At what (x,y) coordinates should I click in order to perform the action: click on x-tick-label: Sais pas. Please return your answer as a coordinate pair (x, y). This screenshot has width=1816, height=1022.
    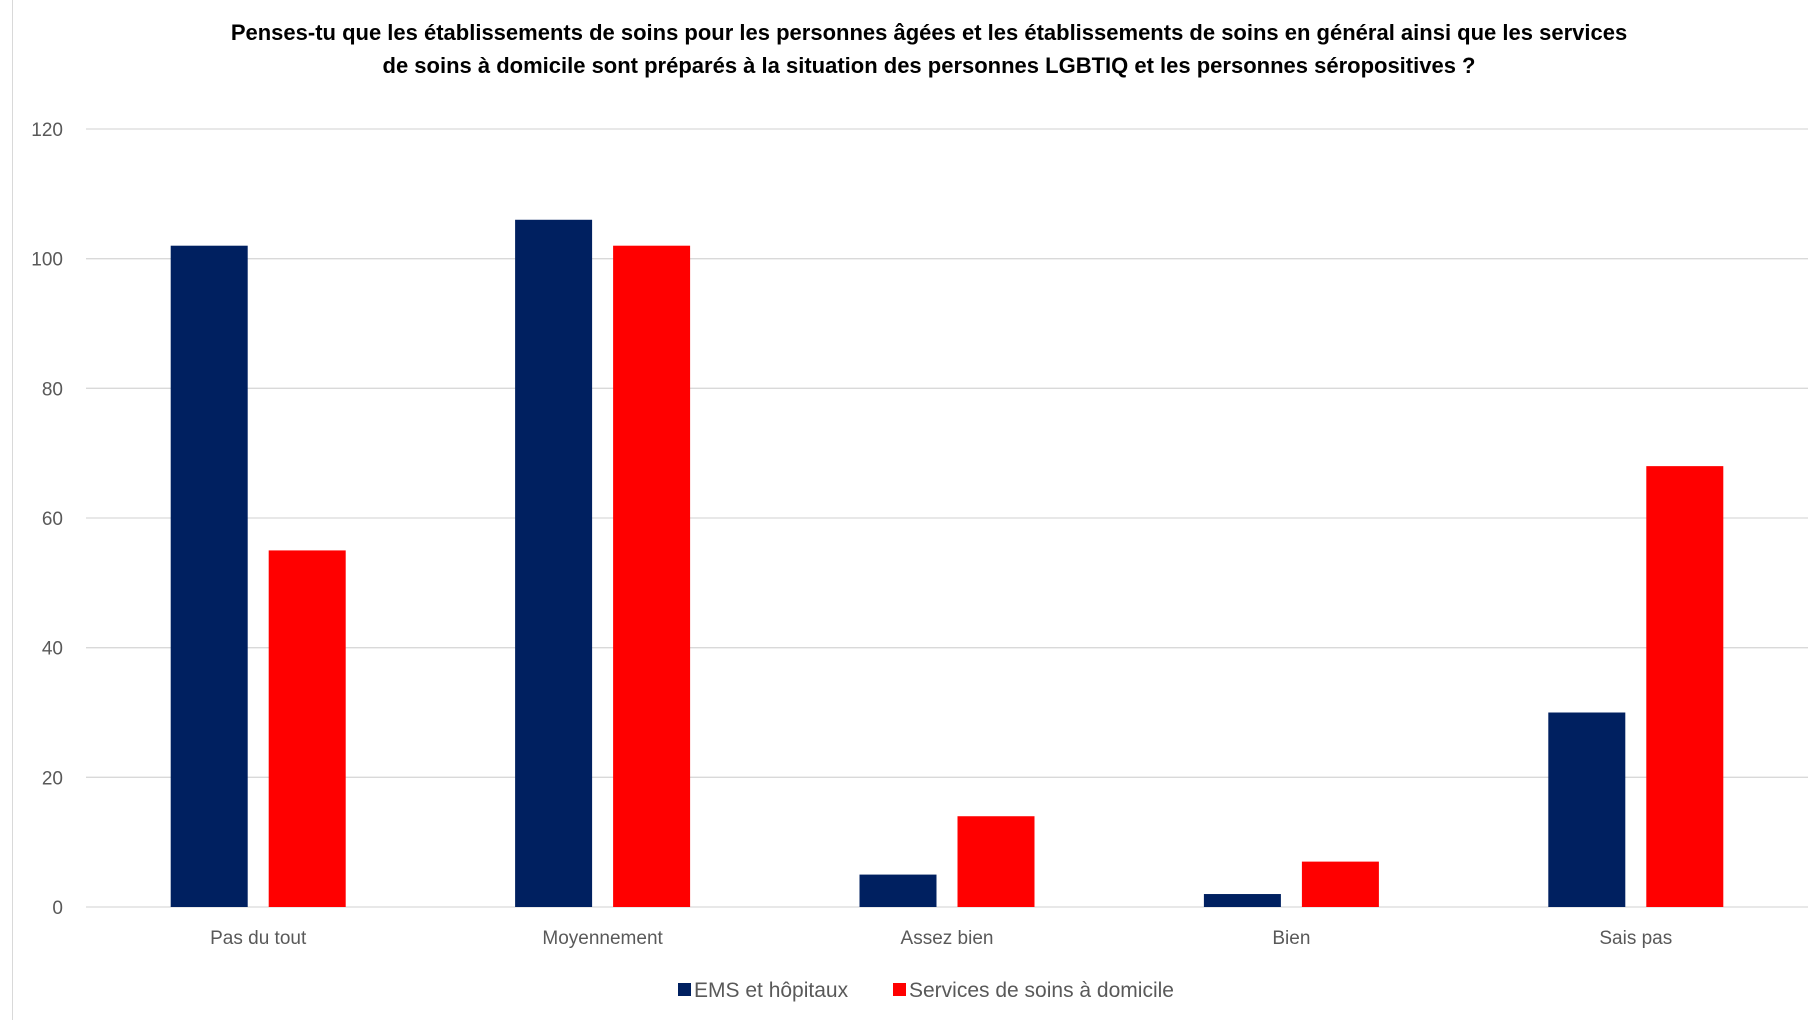
    Looking at the image, I should click on (1635, 938).